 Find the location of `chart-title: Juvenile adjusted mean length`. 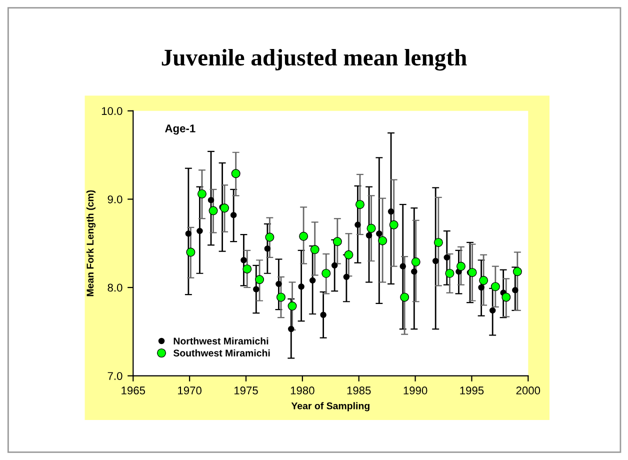

chart-title: Juvenile adjusted mean length is located at coordinates (314, 60).